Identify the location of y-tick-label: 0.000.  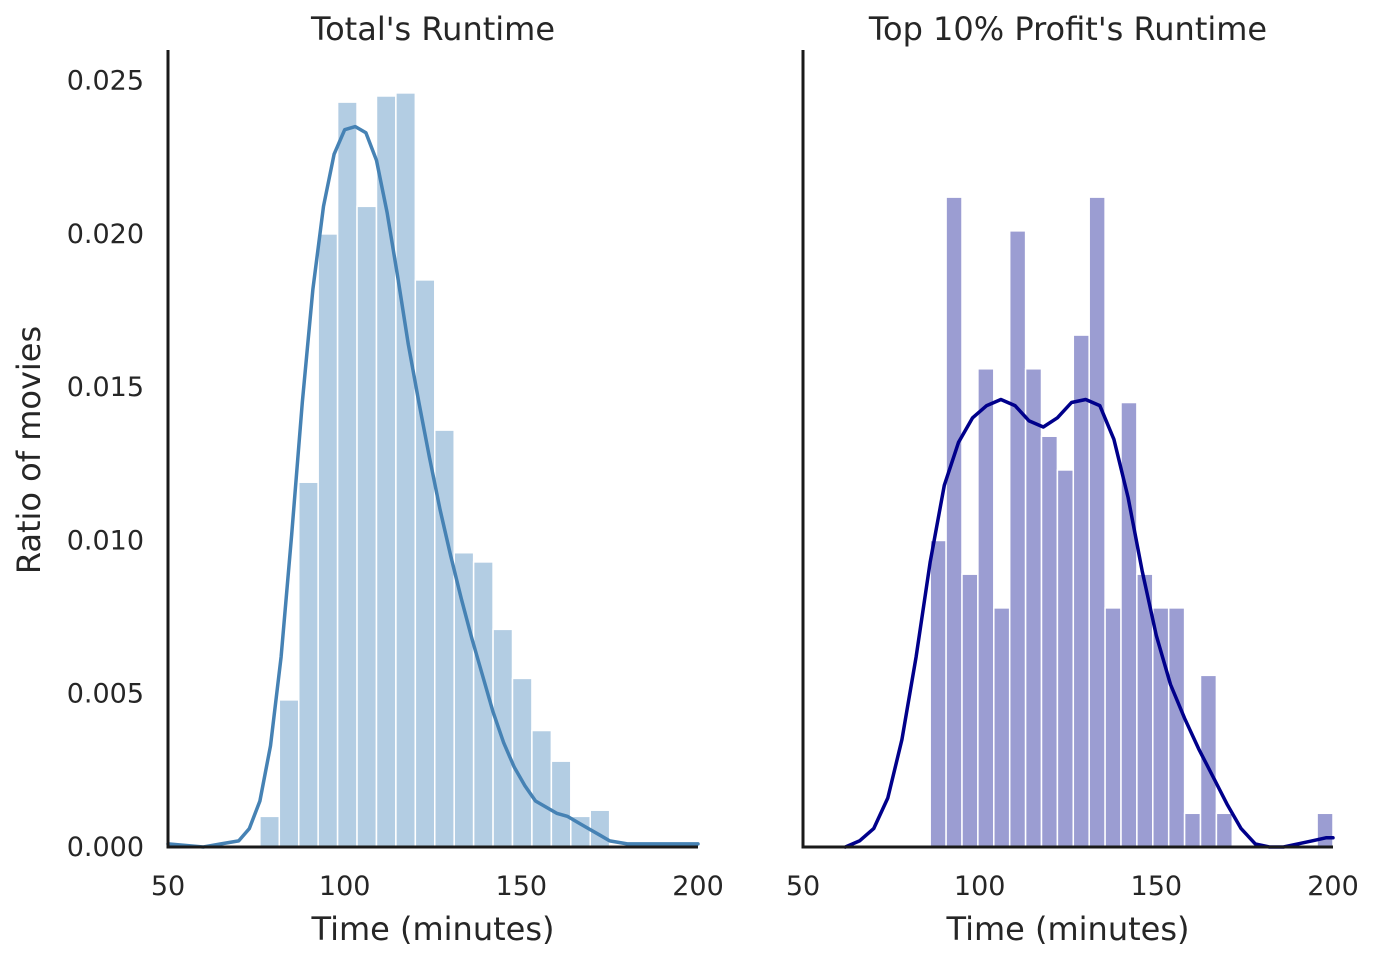
(105, 847).